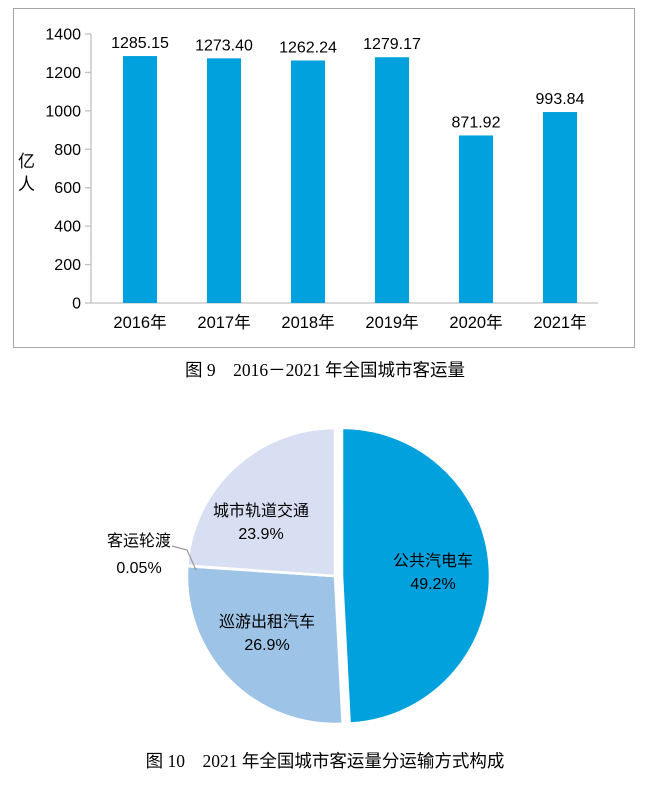  I want to click on bar-2021年, so click(560, 207).